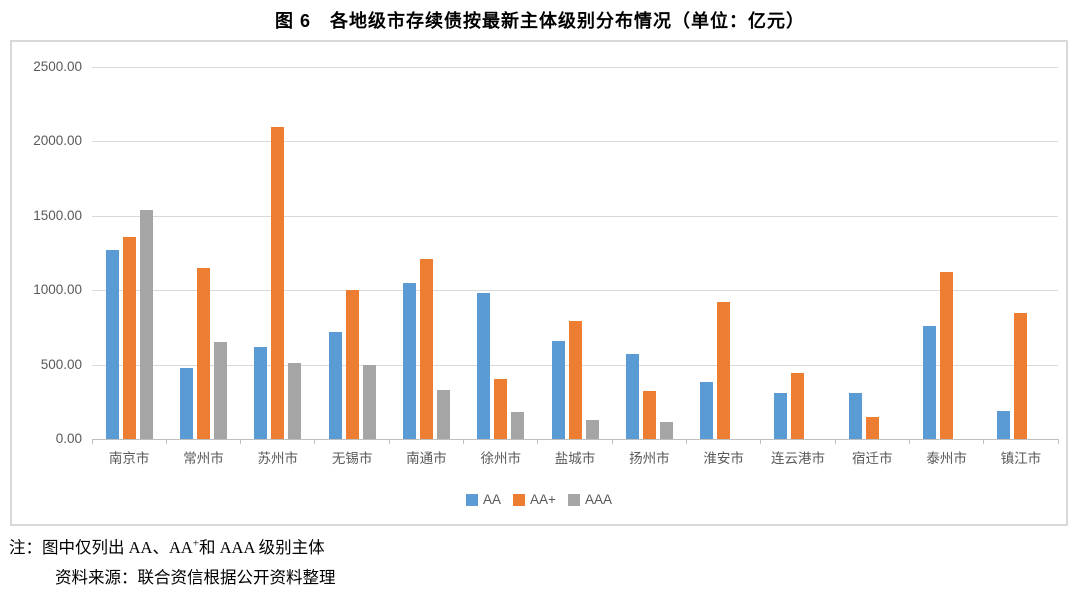 The image size is (1080, 605). What do you see at coordinates (57, 141) in the screenshot?
I see `y-axis-tick-label: 2000.00` at bounding box center [57, 141].